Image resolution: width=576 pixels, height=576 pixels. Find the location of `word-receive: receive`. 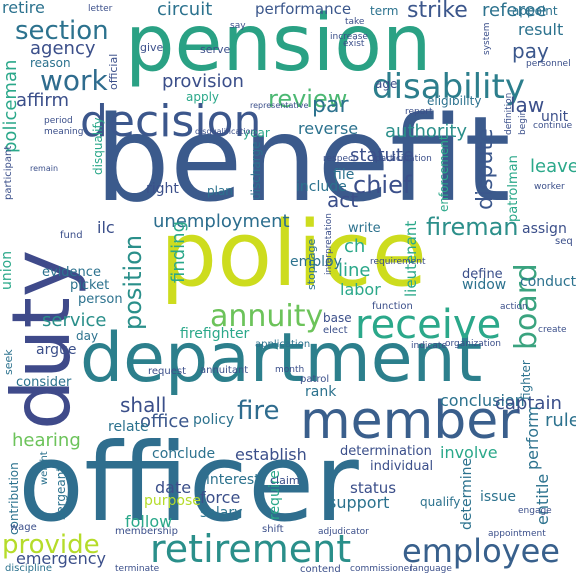

word-receive: receive is located at coordinates (428, 325).